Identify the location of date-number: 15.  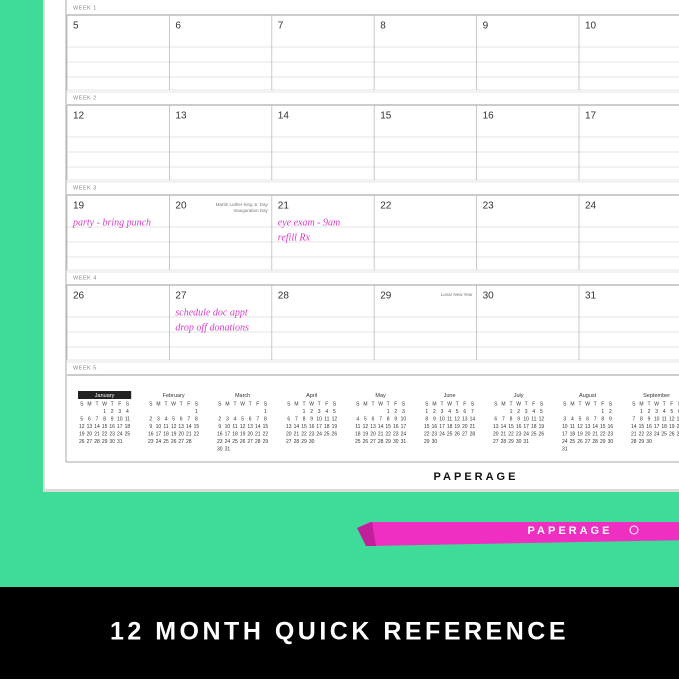
(386, 116).